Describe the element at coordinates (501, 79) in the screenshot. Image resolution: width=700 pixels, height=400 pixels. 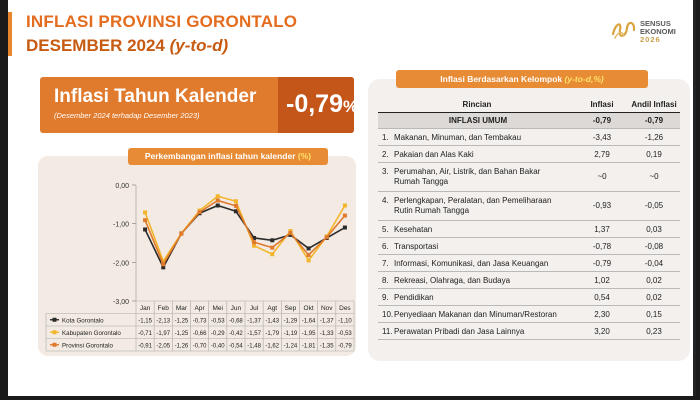
I see `table-title-text: Inflasi Berdasarkan Kelompok` at that location.